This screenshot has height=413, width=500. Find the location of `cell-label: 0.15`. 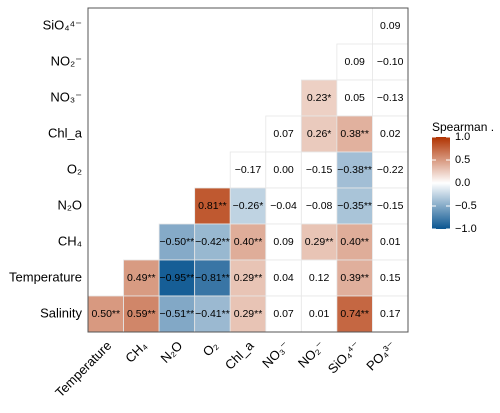

cell-label: 0.15 is located at coordinates (390, 278).